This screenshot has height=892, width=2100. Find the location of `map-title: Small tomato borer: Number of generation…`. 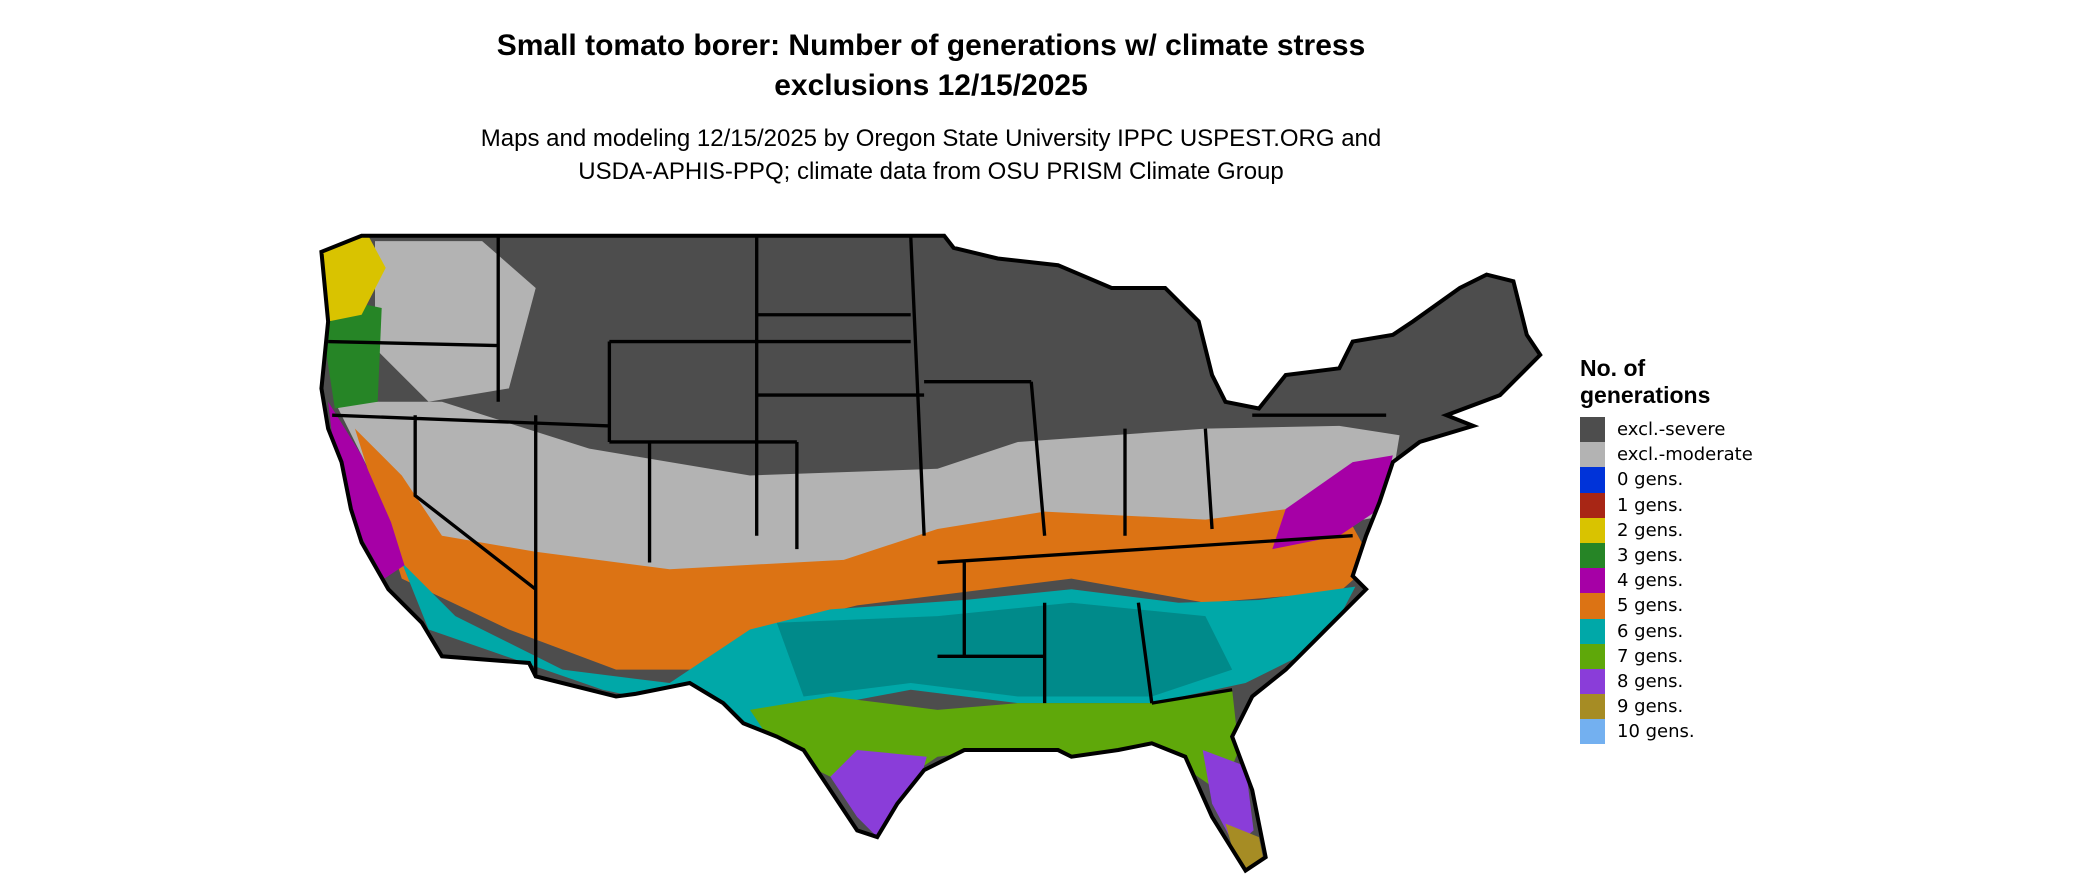

map-title: Small tomato borer: Number of generation… is located at coordinates (931, 66).